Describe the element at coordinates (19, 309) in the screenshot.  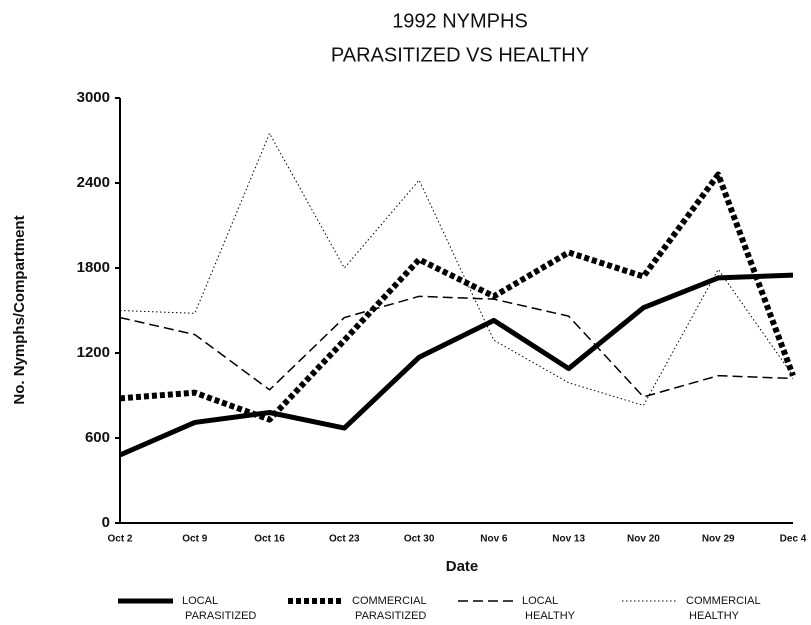
I see `y-axis-label: No. Nymphs/Compartment` at that location.